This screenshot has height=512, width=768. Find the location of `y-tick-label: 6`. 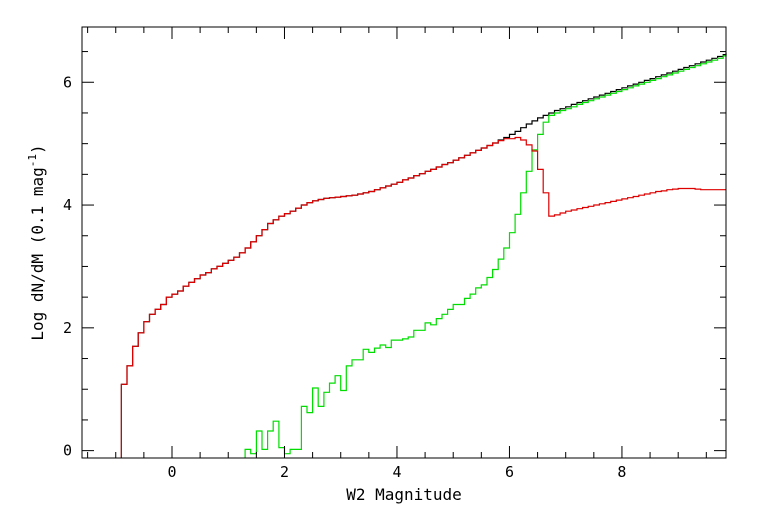

y-tick-label: 6 is located at coordinates (67, 82).